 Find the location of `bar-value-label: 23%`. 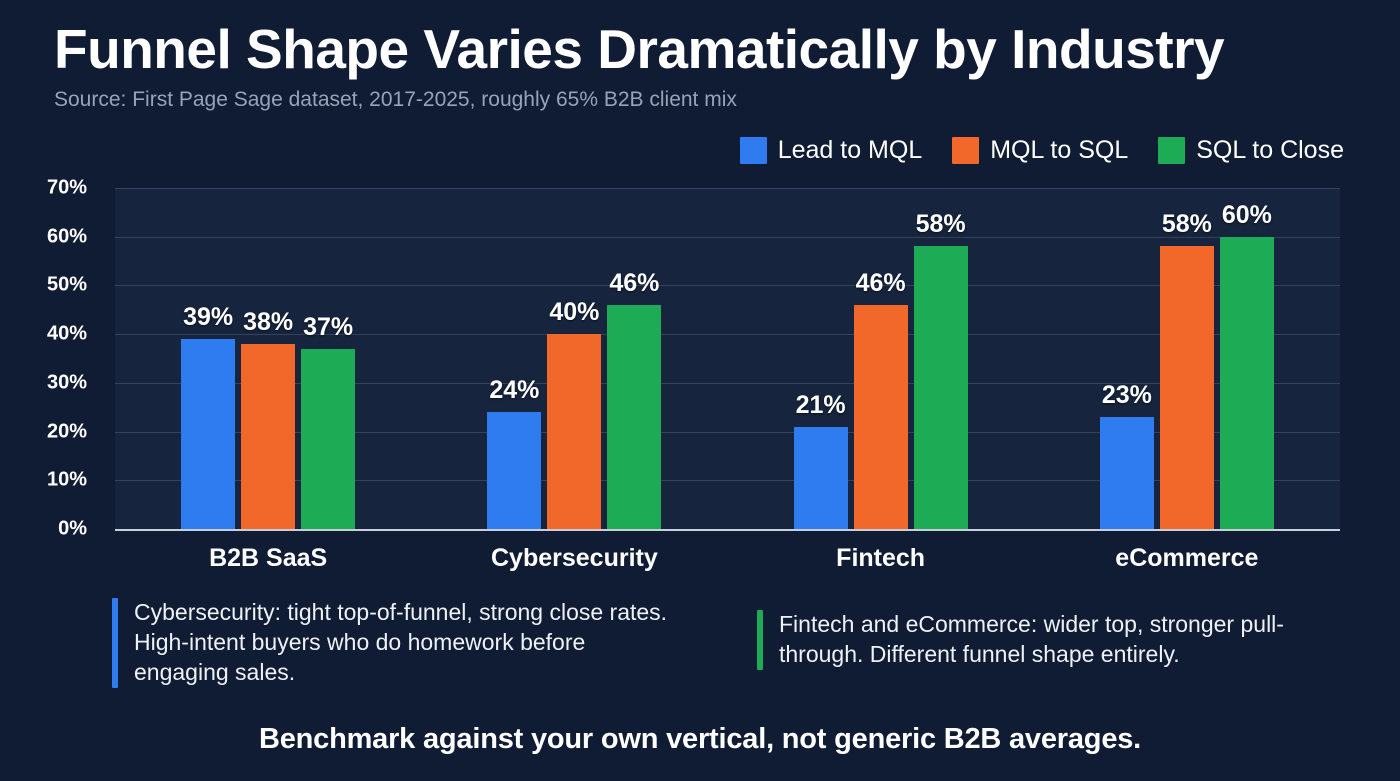

bar-value-label: 23% is located at coordinates (1126, 394).